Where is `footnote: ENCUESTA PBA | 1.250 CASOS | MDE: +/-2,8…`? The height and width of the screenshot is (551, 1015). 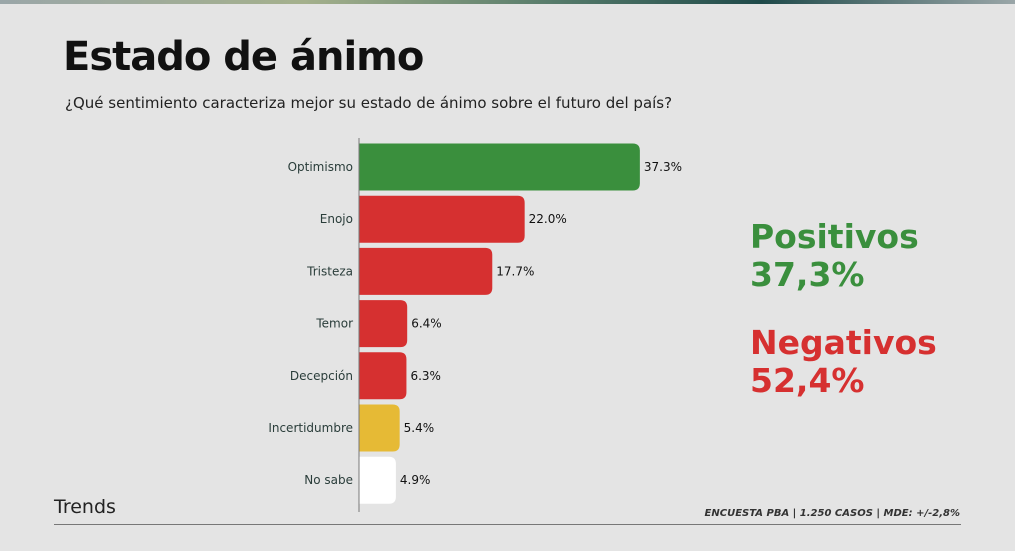 footnote: ENCUESTA PBA | 1.250 CASOS | MDE: +/-2,8… is located at coordinates (832, 513).